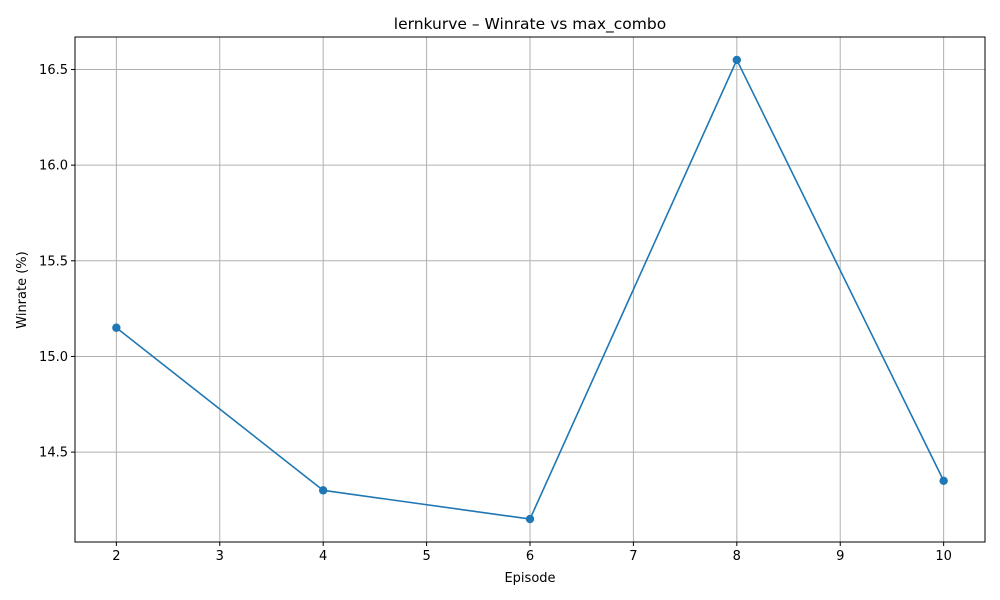 This screenshot has height=600, width=1000. I want to click on x-tick-label: 2, so click(116, 556).